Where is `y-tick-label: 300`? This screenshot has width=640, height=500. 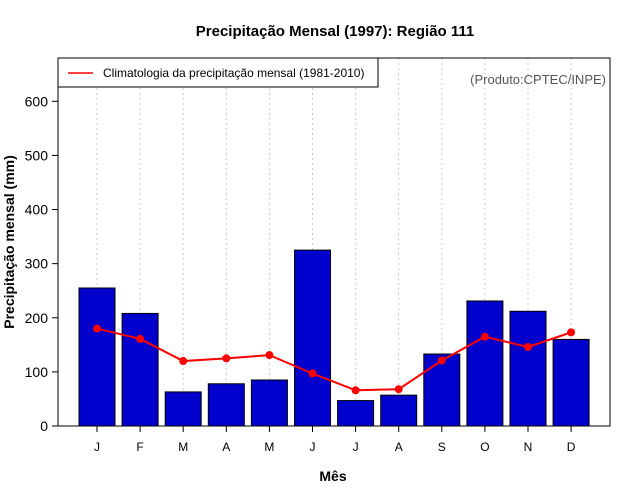
y-tick-label: 300 is located at coordinates (37, 264).